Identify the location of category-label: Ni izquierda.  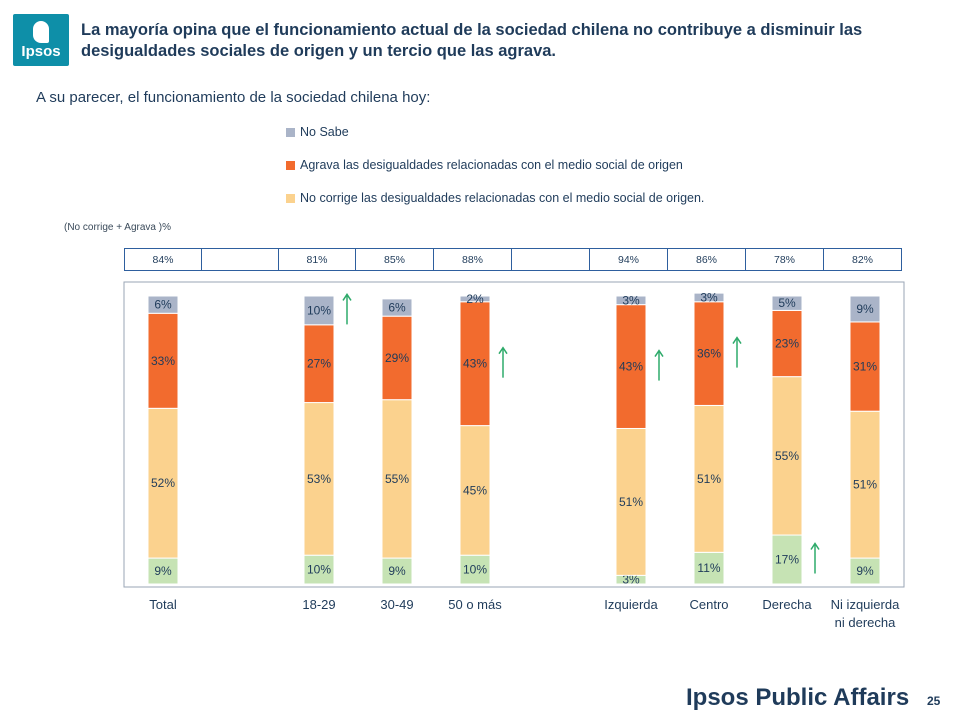
(865, 604).